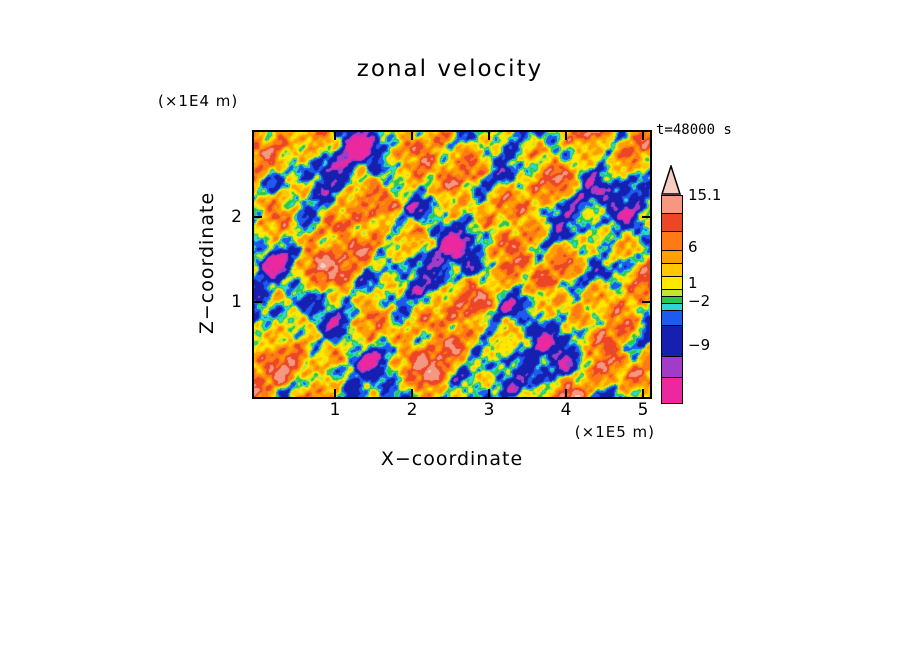 The width and height of the screenshot is (904, 654). I want to click on x-tick-label: 3, so click(489, 410).